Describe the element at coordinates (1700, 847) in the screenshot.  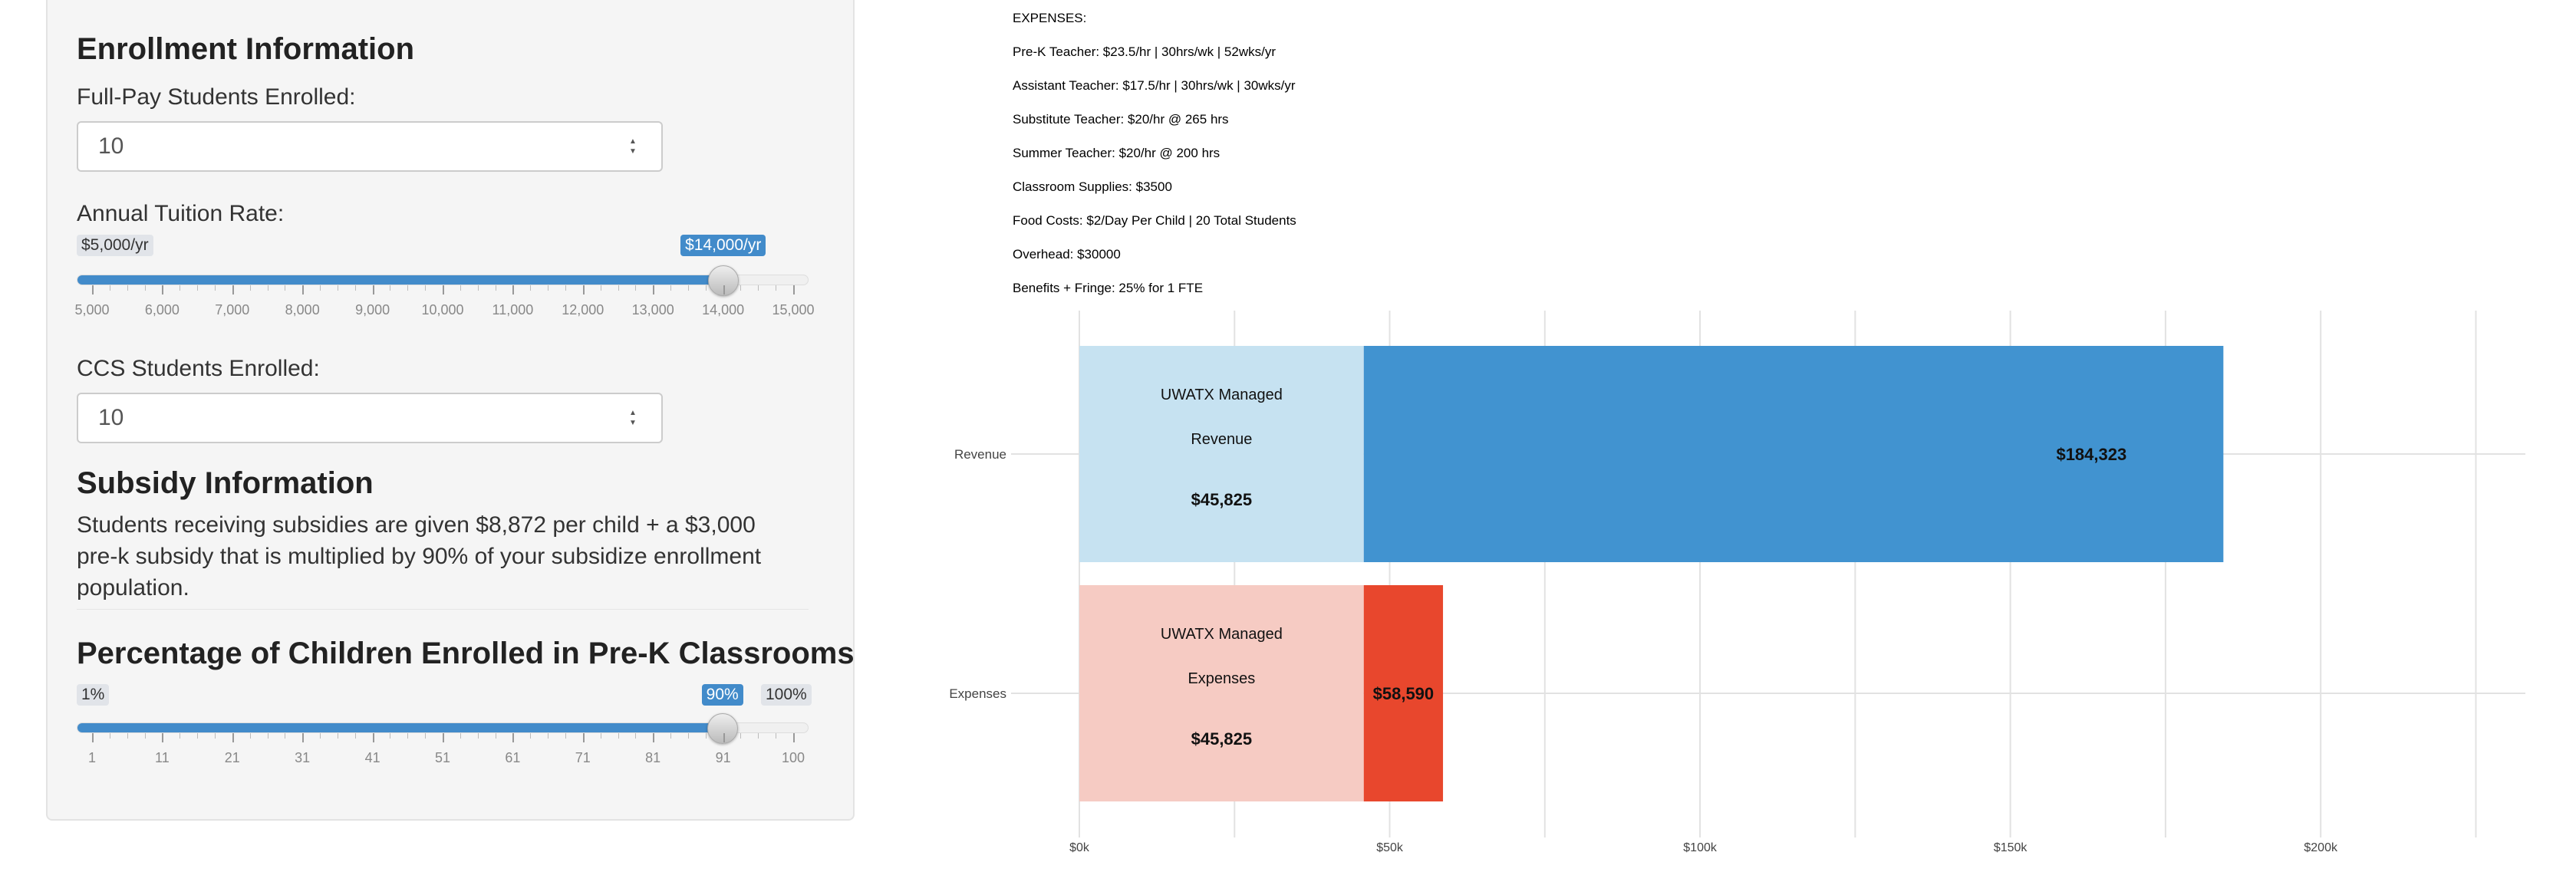
I see `x-tick-label: $100k` at that location.